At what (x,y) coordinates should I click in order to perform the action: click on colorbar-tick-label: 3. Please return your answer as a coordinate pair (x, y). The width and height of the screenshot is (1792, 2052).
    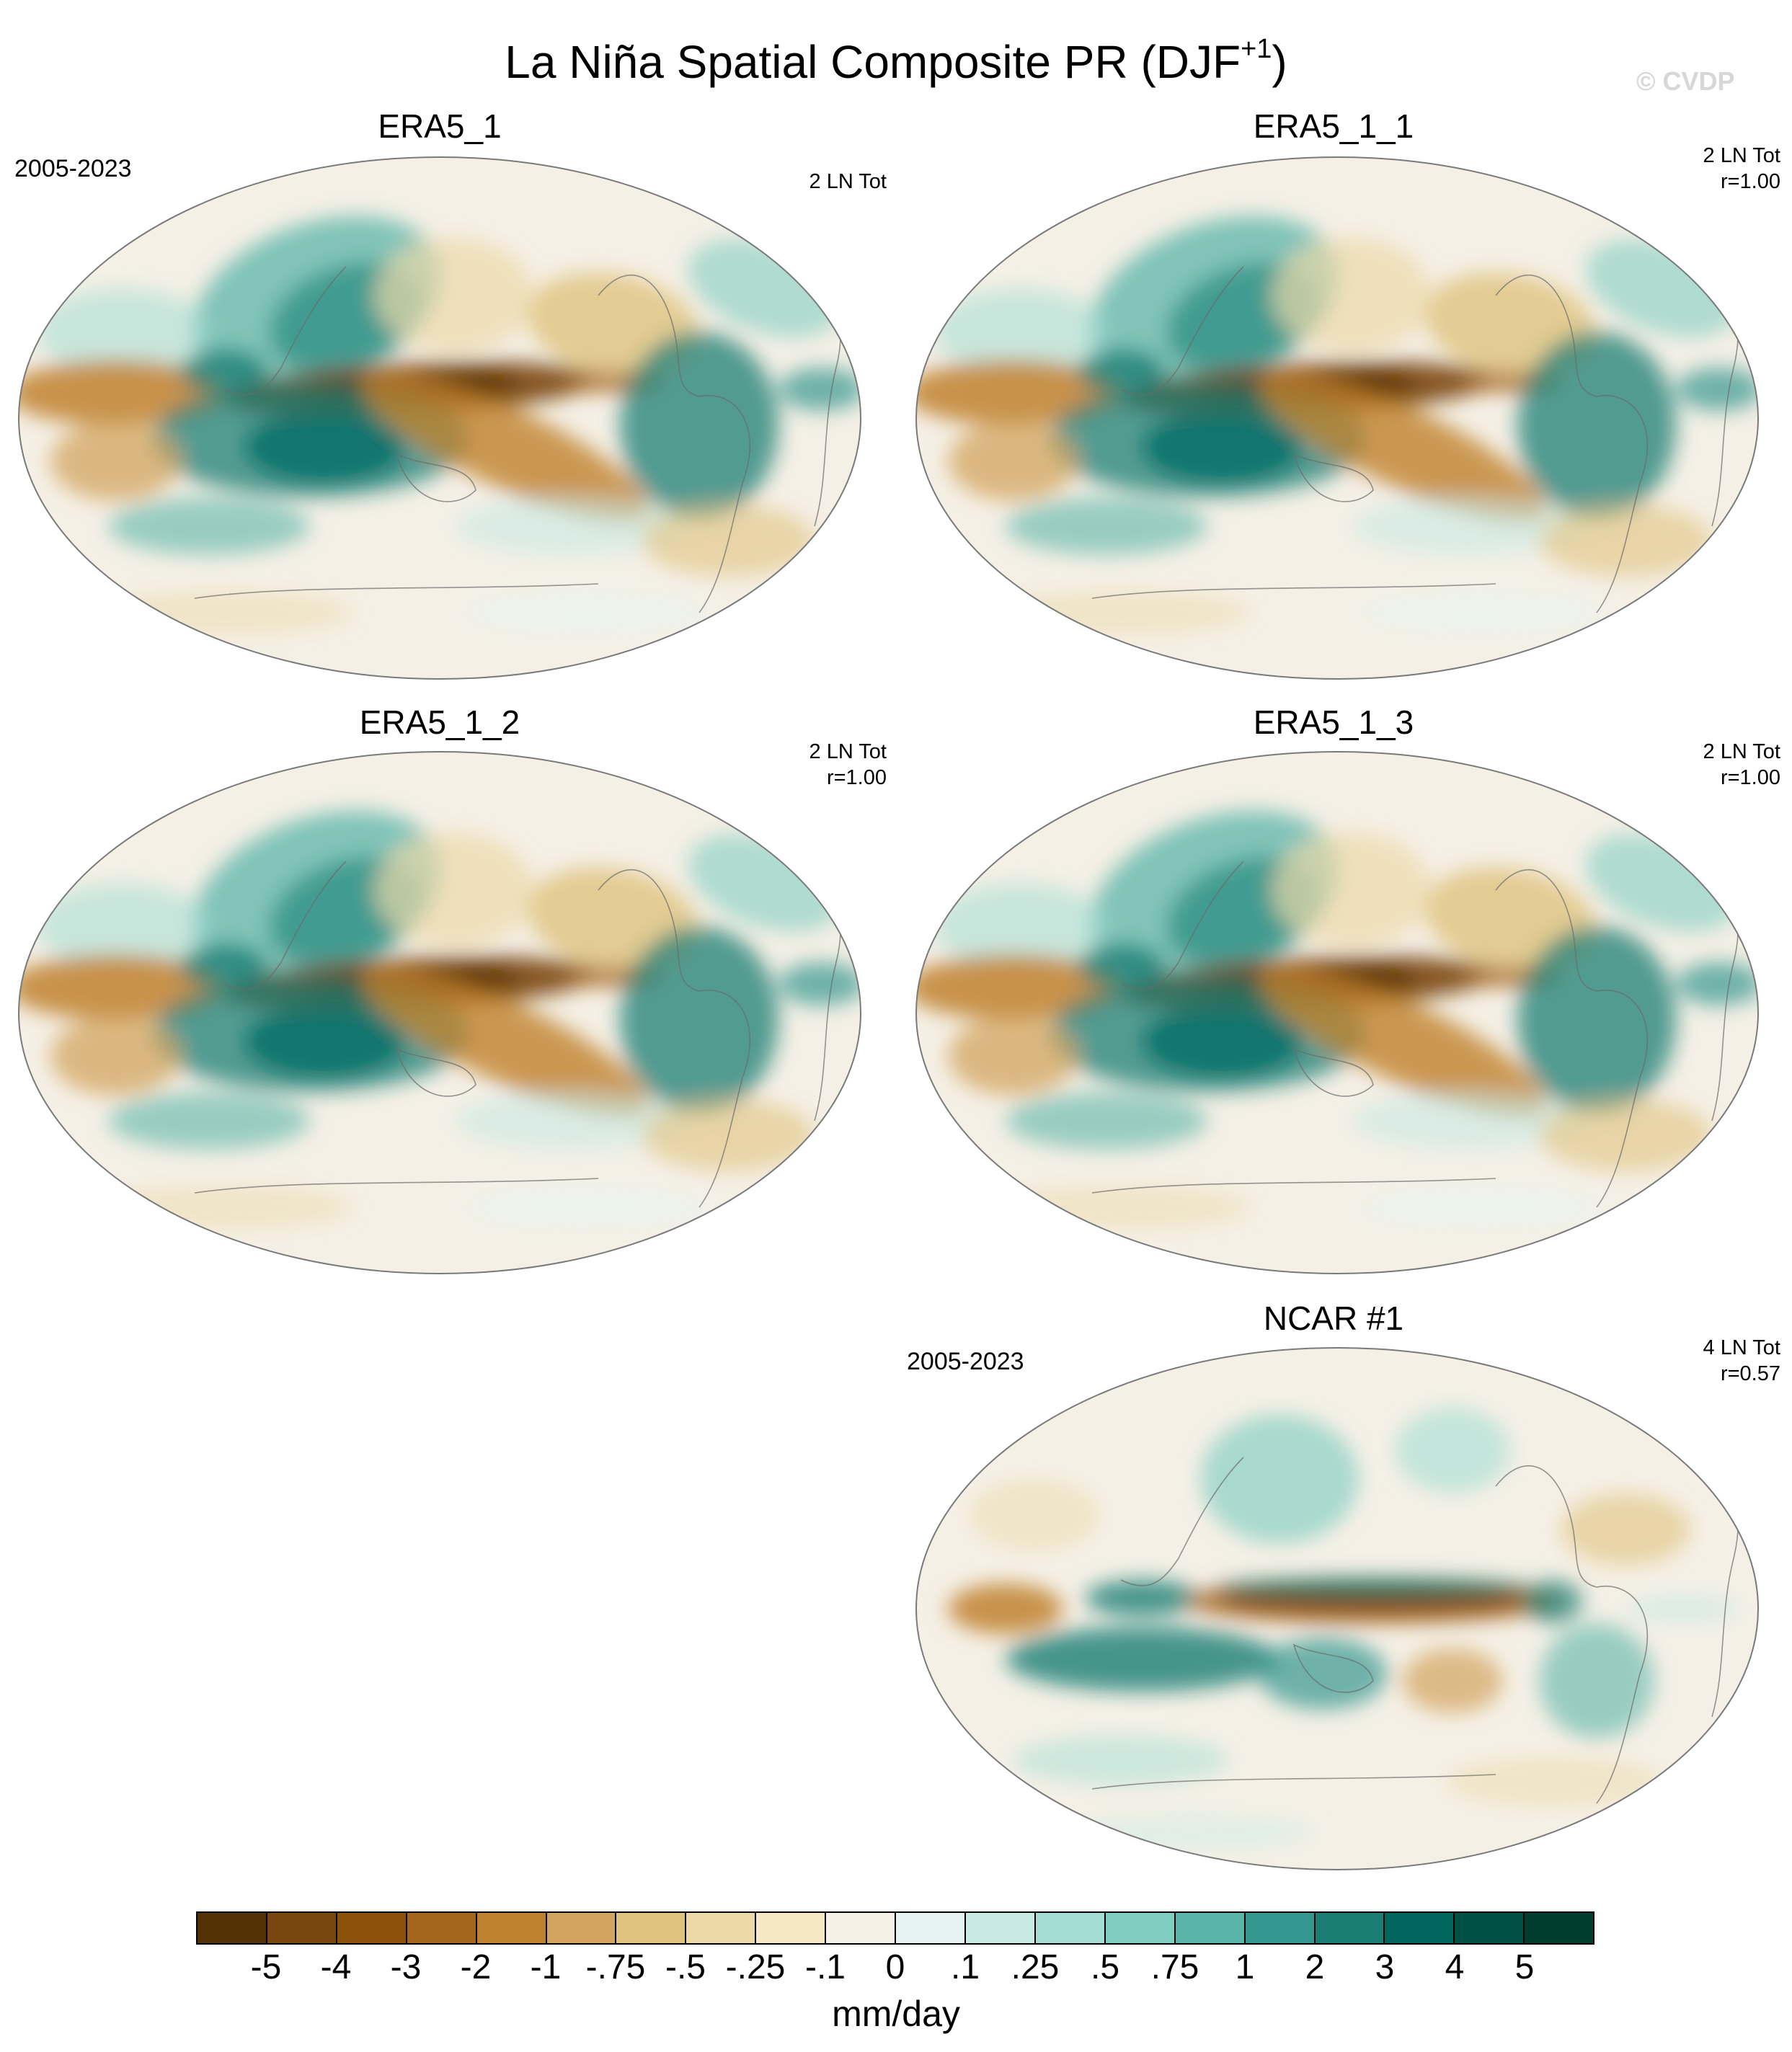
    Looking at the image, I should click on (1385, 1967).